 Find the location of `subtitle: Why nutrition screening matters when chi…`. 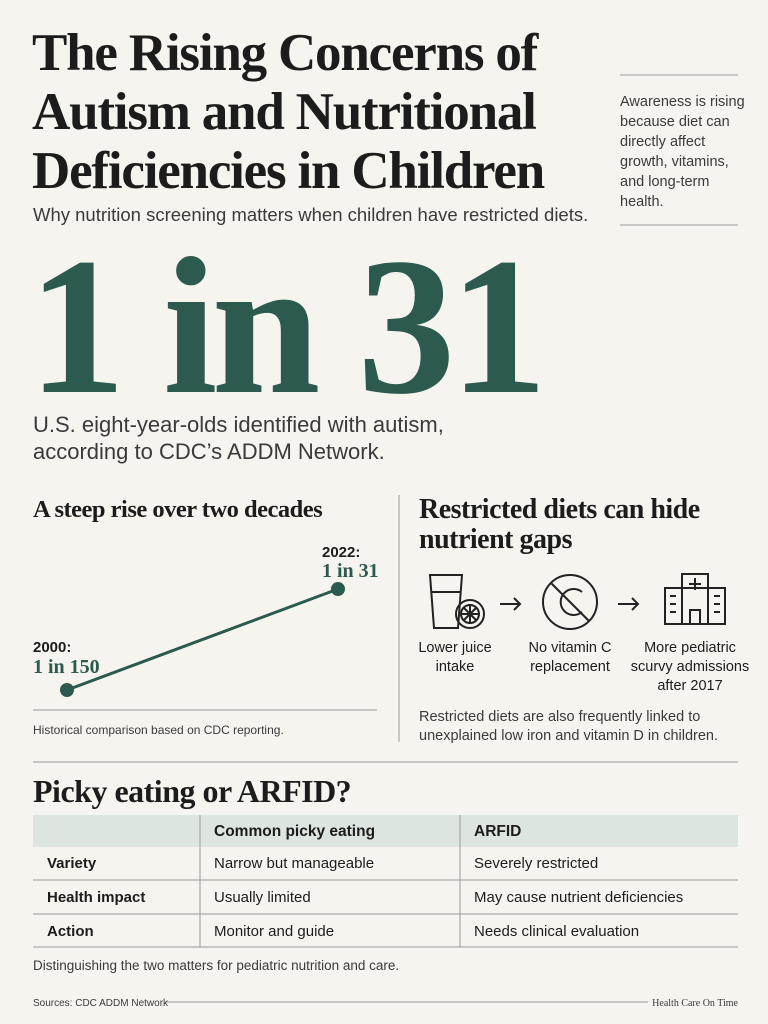

subtitle: Why nutrition screening matters when chi… is located at coordinates (310, 214).